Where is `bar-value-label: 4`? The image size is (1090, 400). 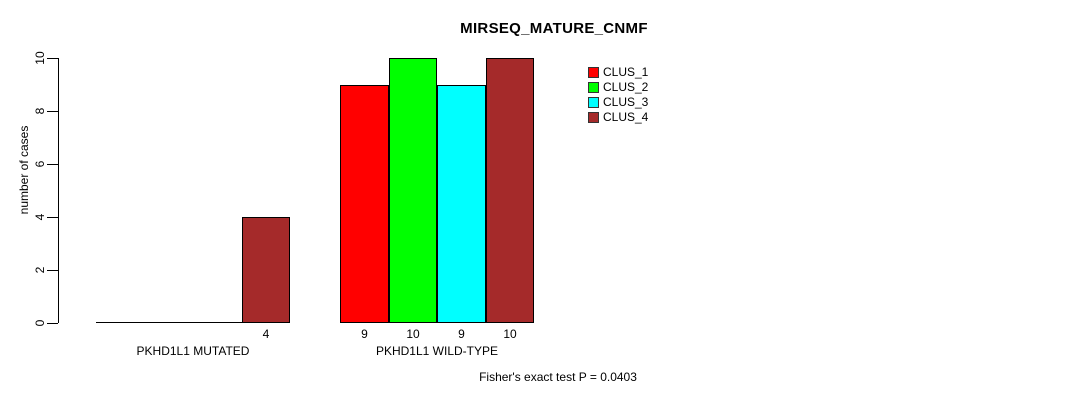 bar-value-label: 4 is located at coordinates (266, 334).